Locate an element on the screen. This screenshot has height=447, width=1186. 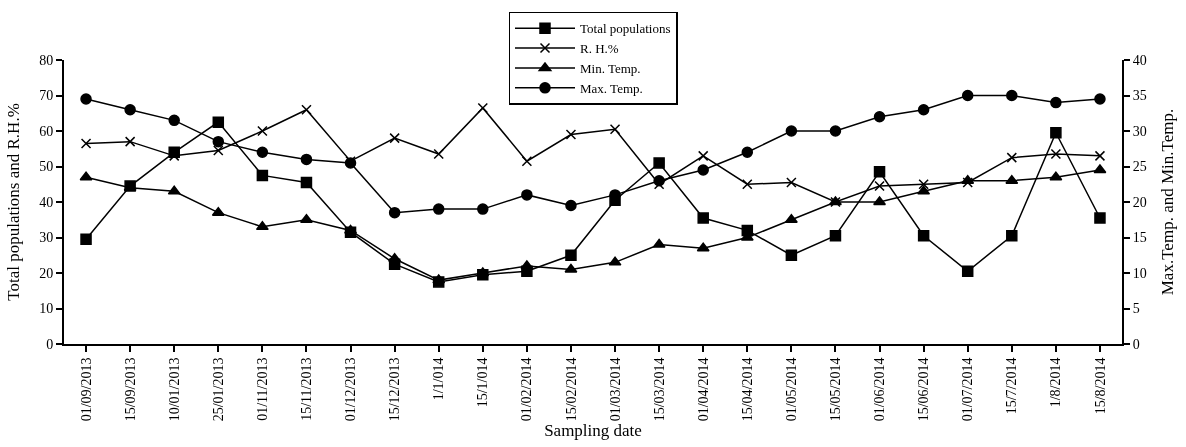
x-tick-label: 15/05/2014 is located at coordinates (836, 389).